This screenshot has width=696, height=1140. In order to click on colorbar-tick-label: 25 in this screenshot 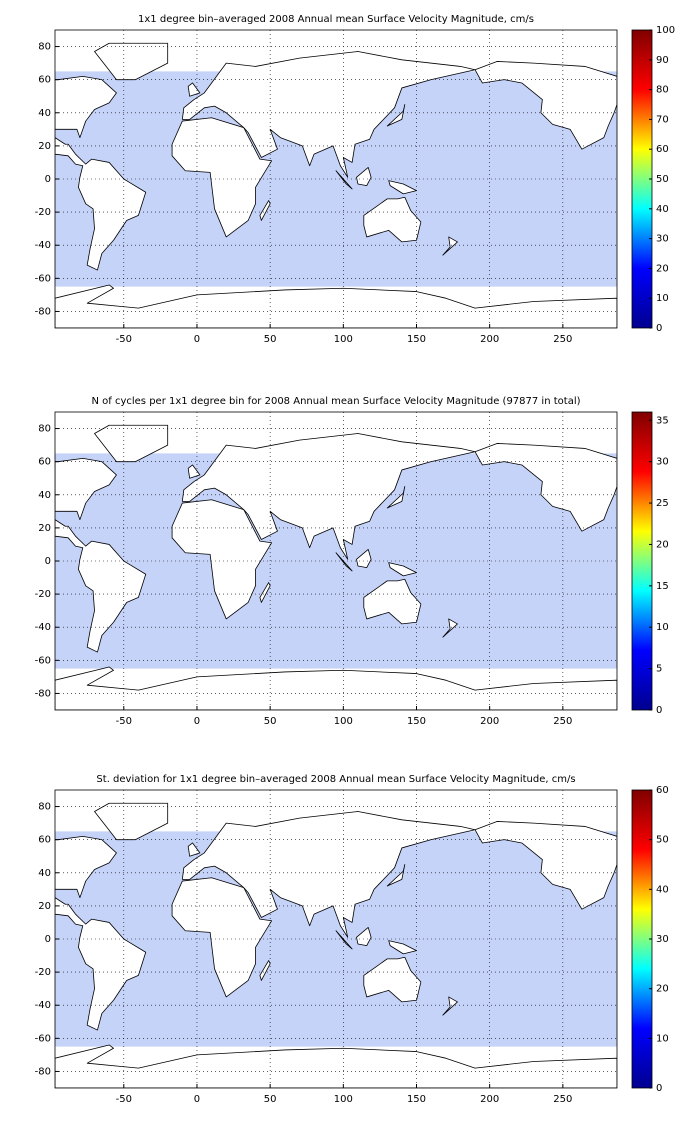, I will do `click(662, 503)`.